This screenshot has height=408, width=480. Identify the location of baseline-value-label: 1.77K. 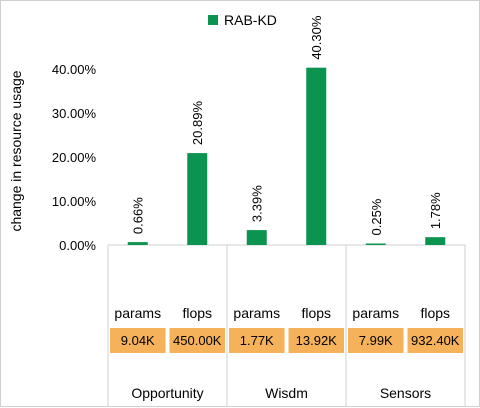
(257, 340).